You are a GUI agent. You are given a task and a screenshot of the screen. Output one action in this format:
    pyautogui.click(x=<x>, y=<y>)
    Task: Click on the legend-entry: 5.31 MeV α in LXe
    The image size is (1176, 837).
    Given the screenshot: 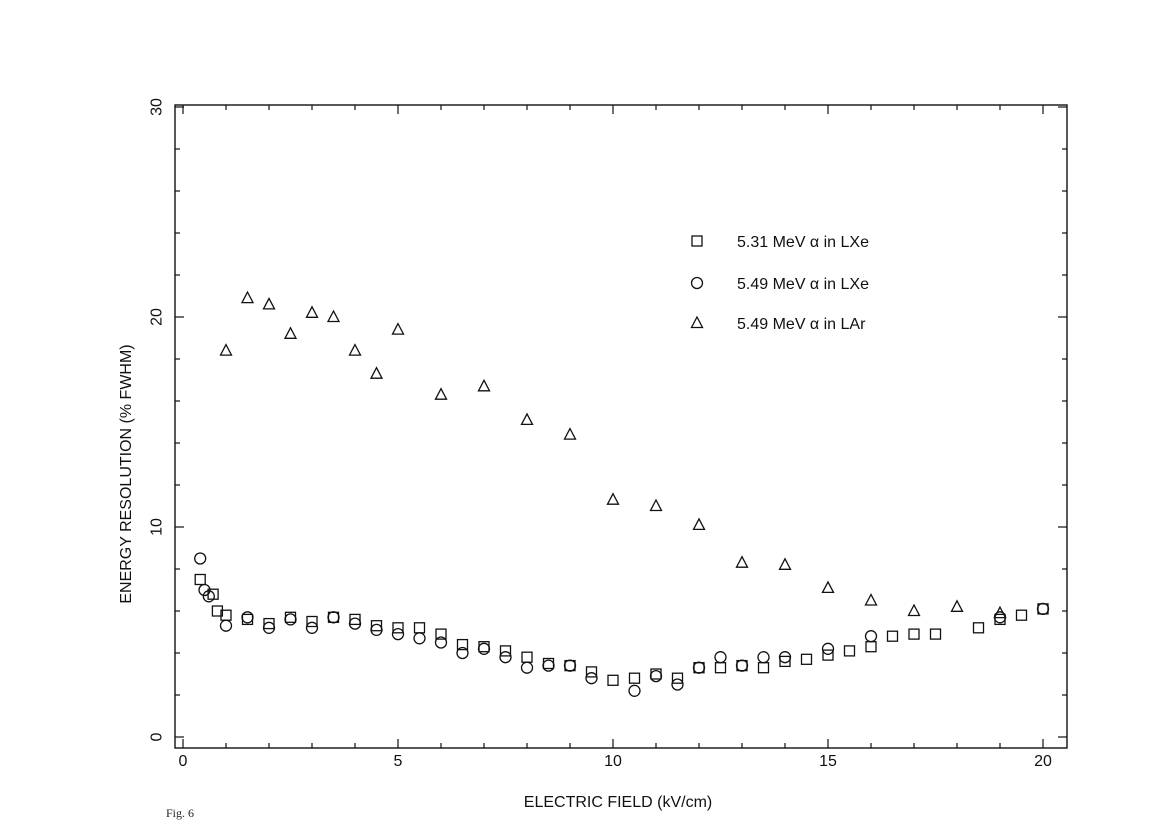 What is the action you would take?
    pyautogui.click(x=780, y=242)
    